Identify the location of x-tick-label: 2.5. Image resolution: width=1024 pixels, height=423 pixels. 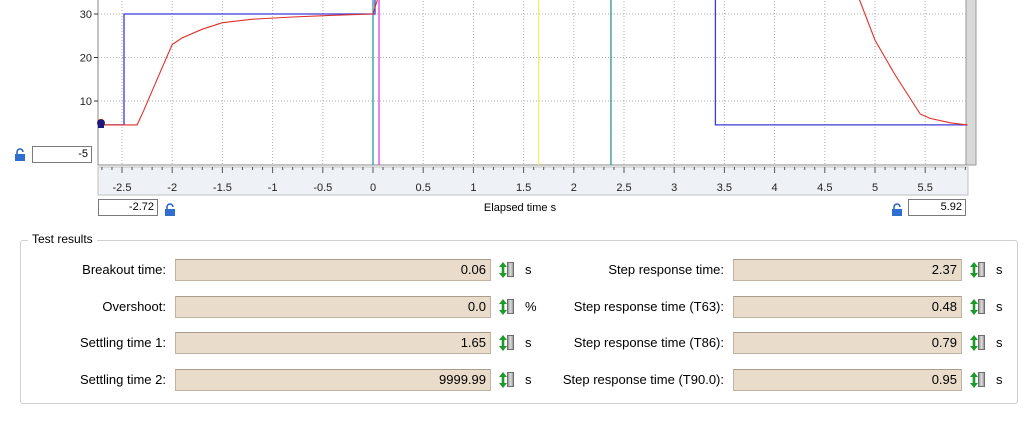
(623, 188).